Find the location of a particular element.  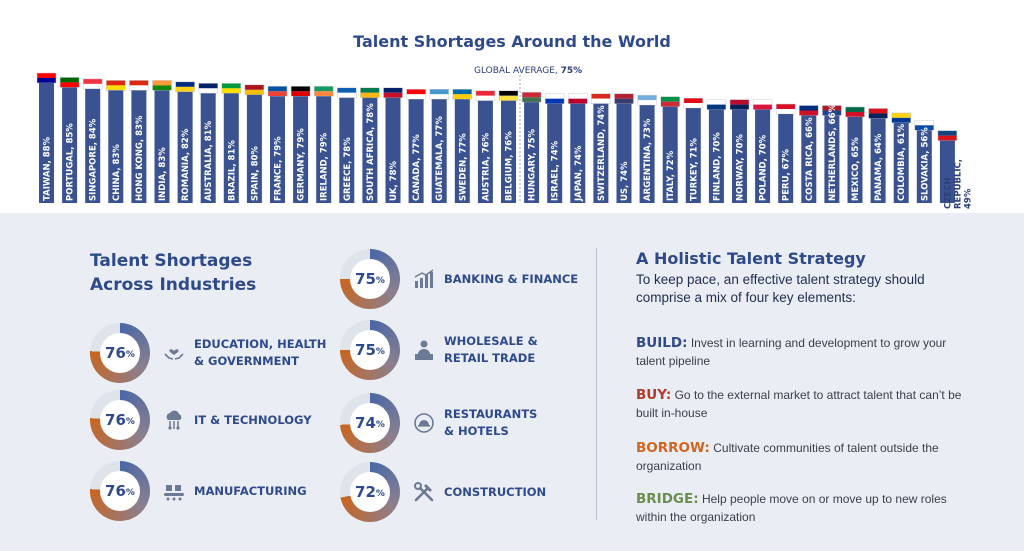

industry-label: MANUFACTURING is located at coordinates (250, 490).